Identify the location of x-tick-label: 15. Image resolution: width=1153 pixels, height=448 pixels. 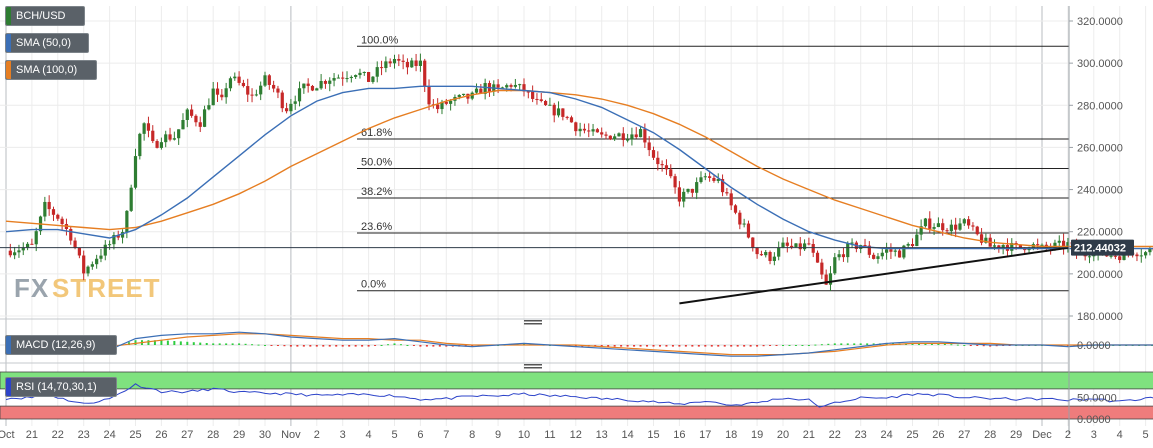
(653, 435).